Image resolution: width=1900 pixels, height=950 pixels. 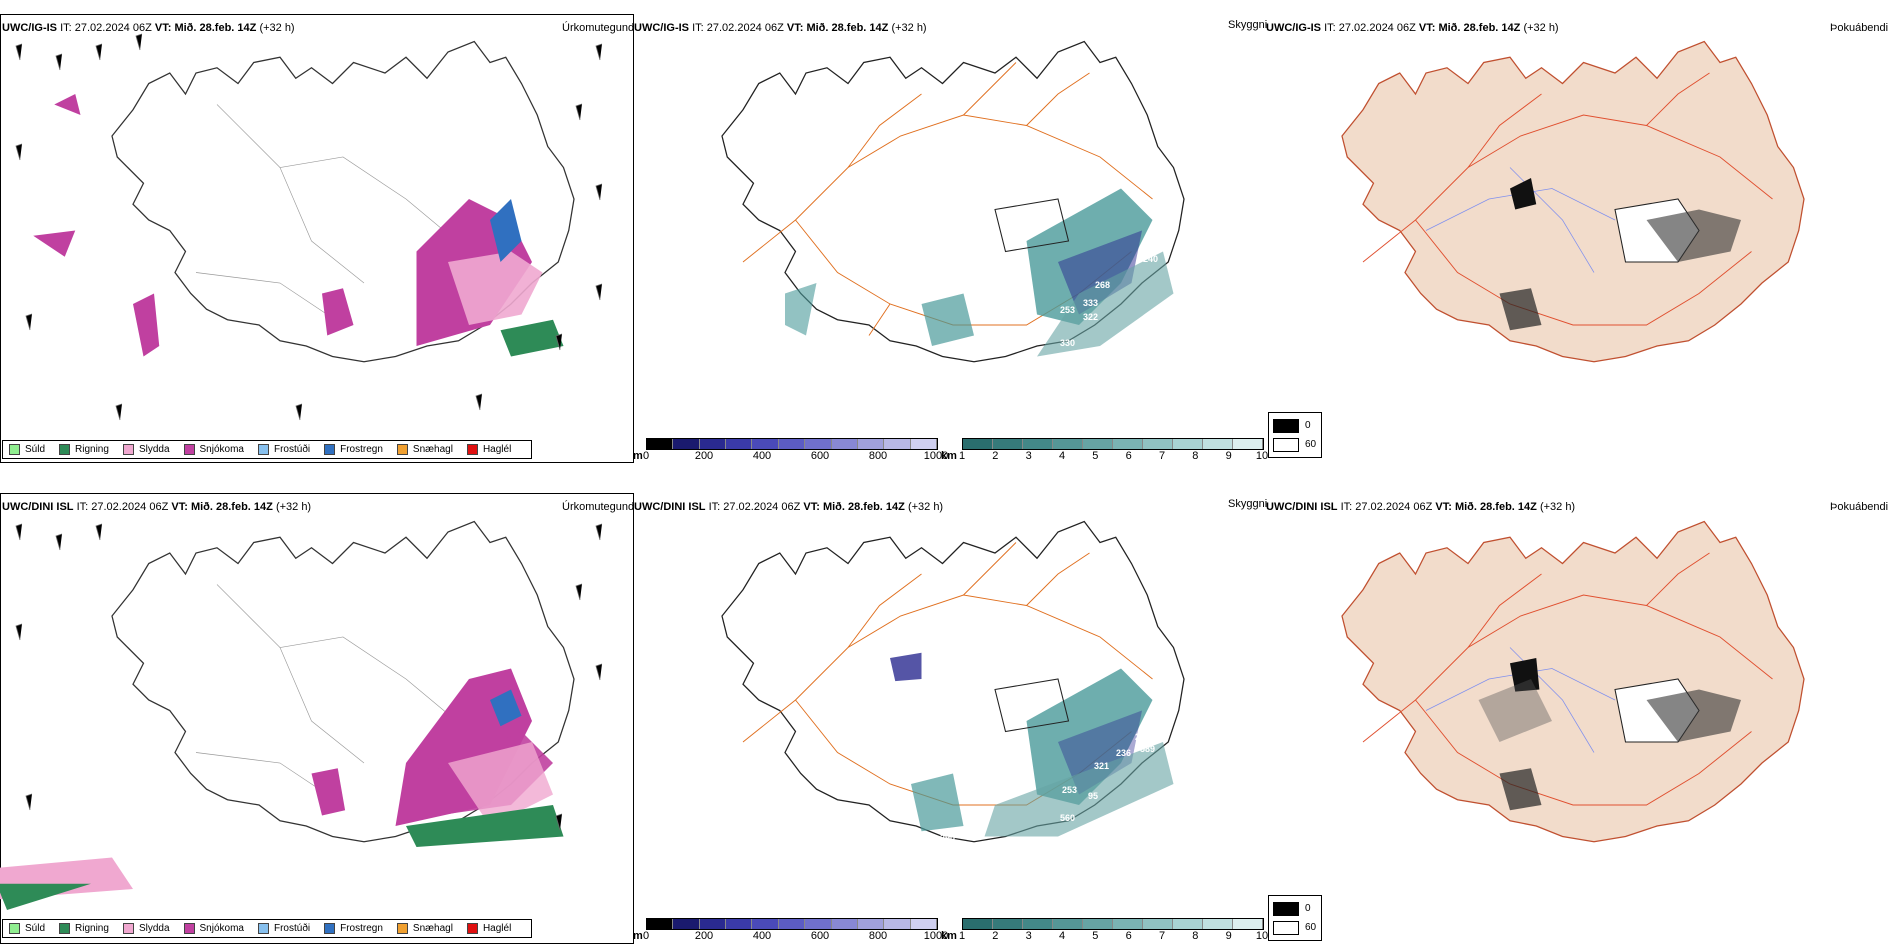 I want to click on map-precip-top, so click(x=304, y=201).